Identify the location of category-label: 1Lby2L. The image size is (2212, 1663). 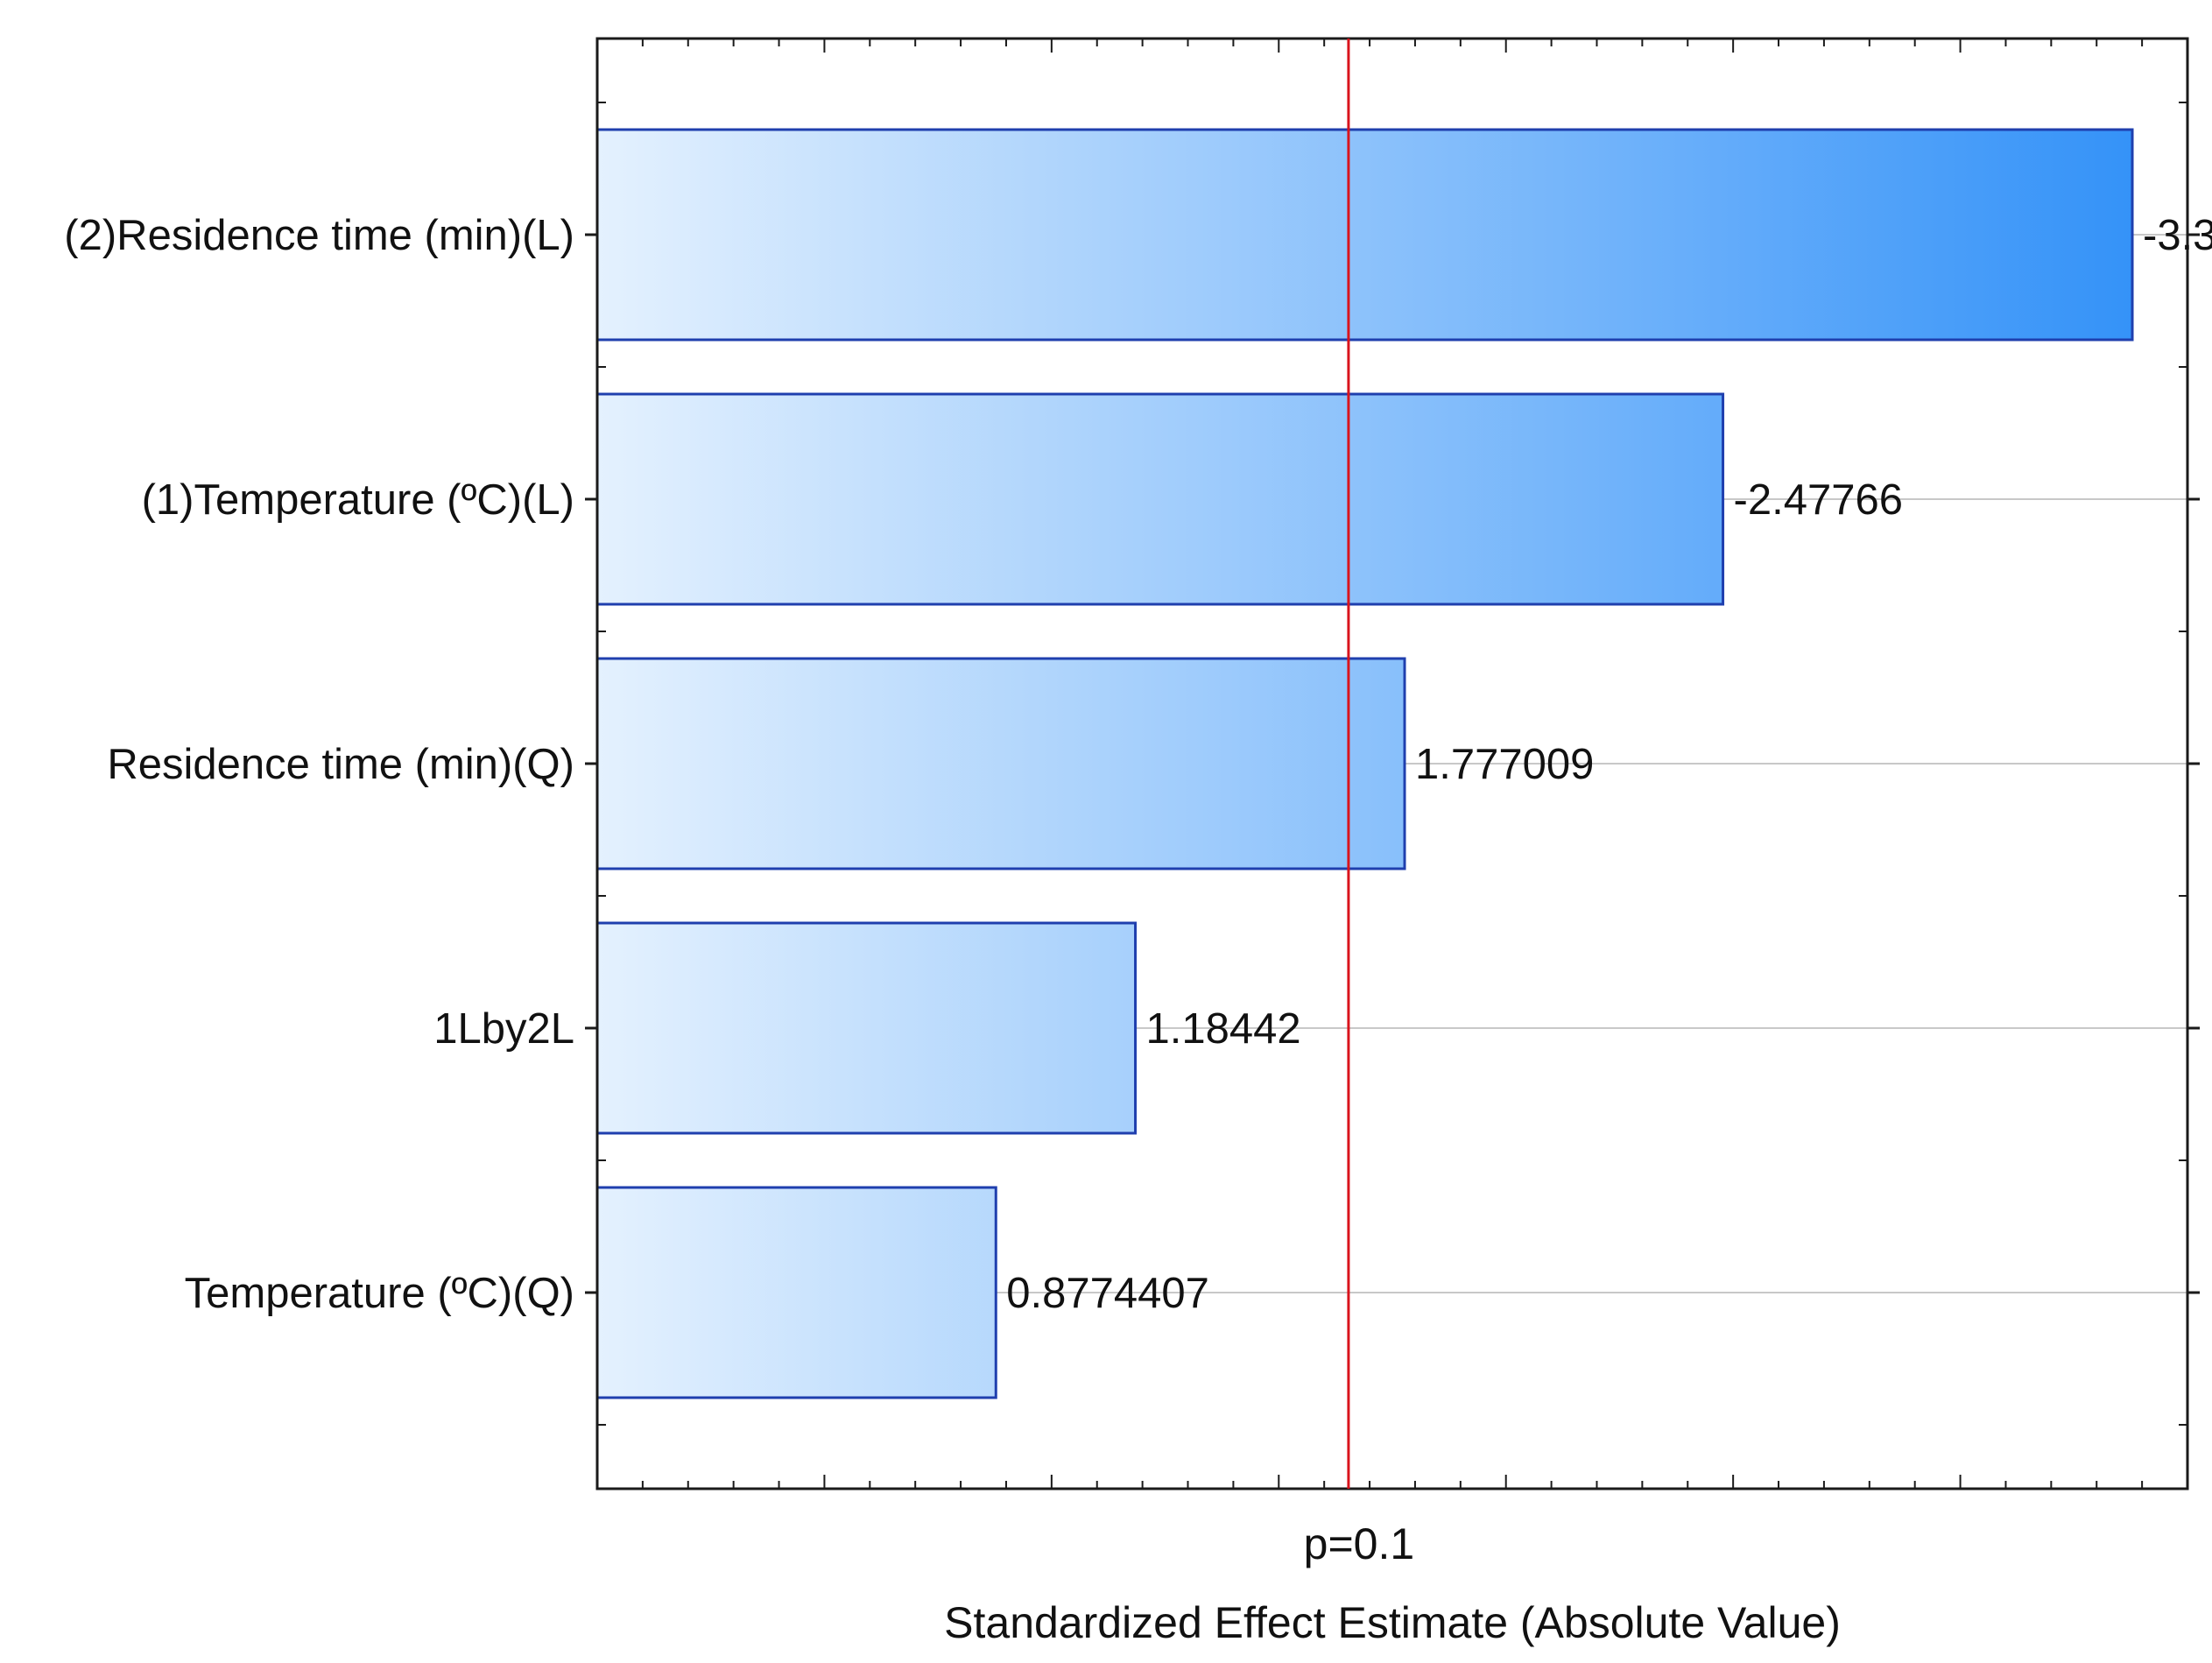
(504, 1029).